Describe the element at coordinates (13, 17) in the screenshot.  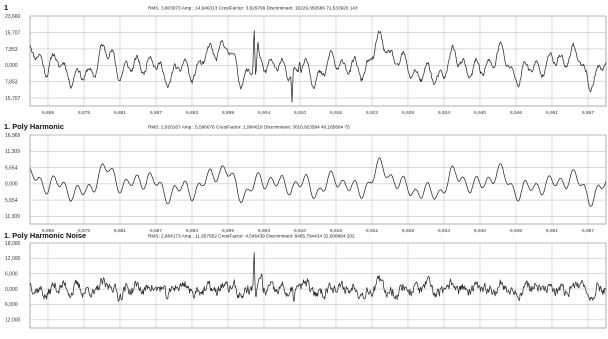
I see `y-tick-label: 23,660` at that location.